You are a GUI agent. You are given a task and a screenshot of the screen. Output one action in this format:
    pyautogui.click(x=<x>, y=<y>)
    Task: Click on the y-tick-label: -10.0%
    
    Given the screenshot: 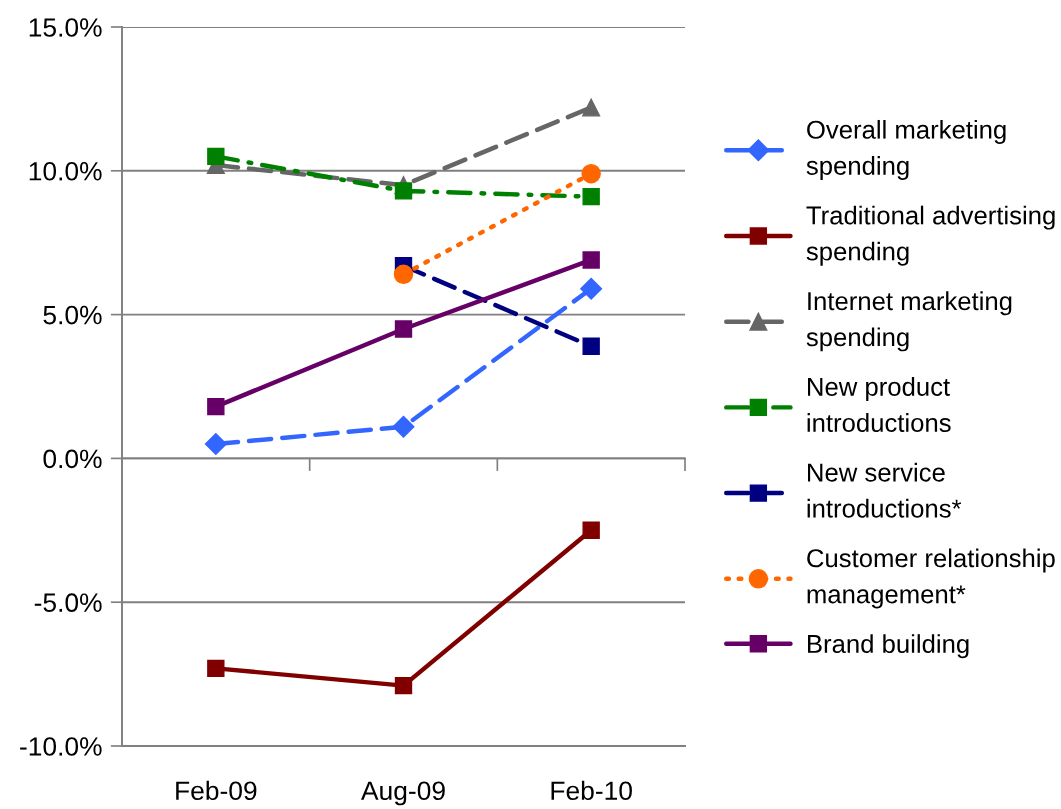 What is the action you would take?
    pyautogui.click(x=61, y=746)
    